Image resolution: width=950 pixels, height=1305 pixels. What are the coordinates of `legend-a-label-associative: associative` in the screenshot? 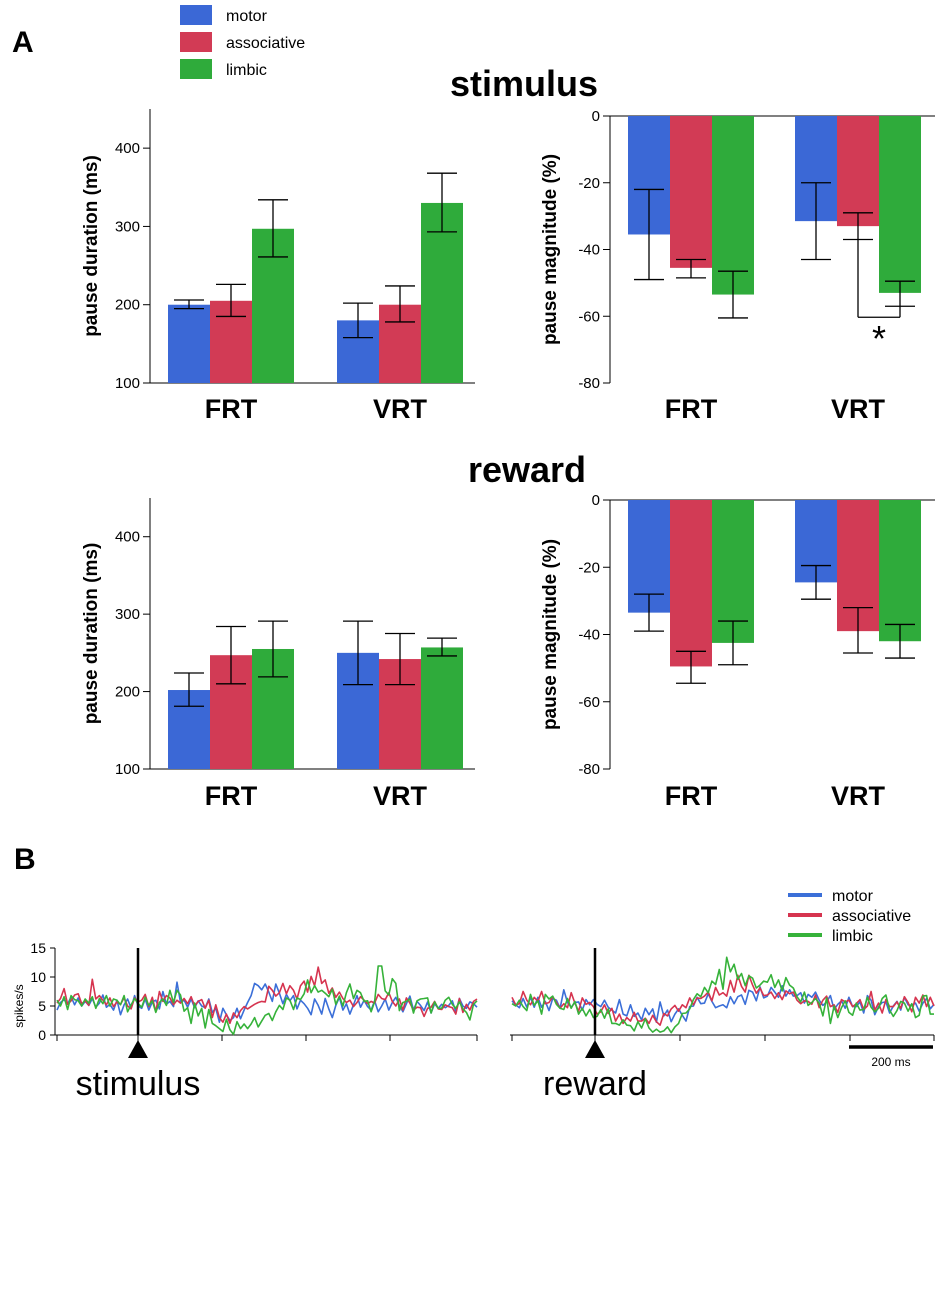 It's located at (265, 43).